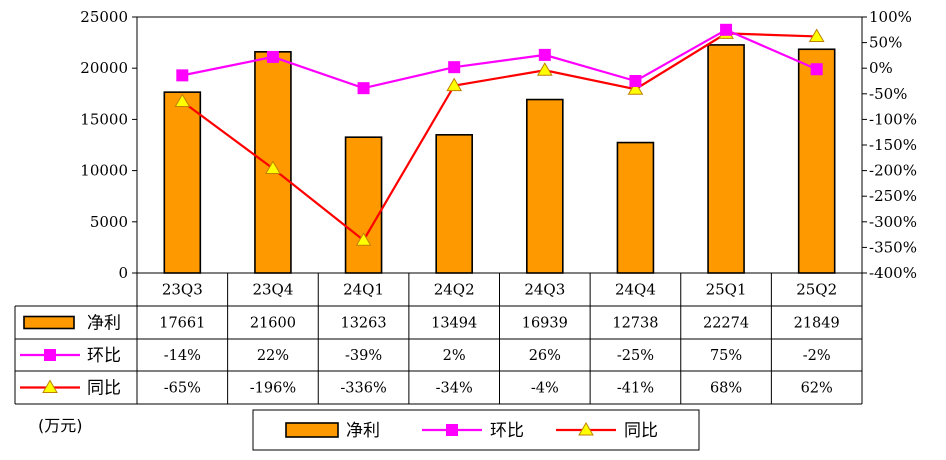 Image resolution: width=946 pixels, height=460 pixels. I want to click on table-cell: 17661, so click(182, 324).